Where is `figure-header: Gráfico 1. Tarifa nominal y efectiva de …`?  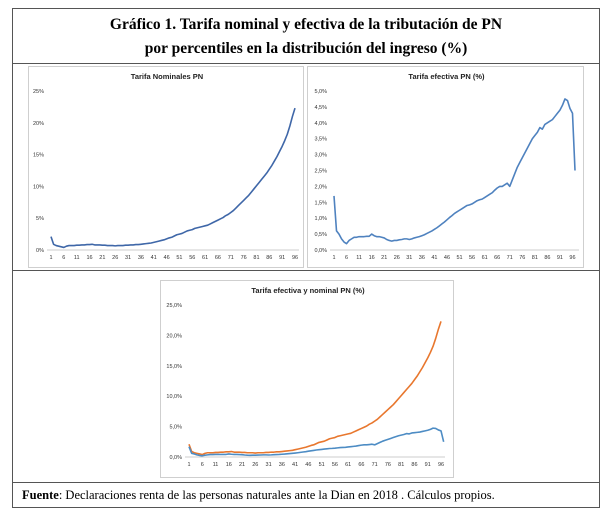
figure-header: Gráfico 1. Tarifa nominal y efectiva de … is located at coordinates (306, 36).